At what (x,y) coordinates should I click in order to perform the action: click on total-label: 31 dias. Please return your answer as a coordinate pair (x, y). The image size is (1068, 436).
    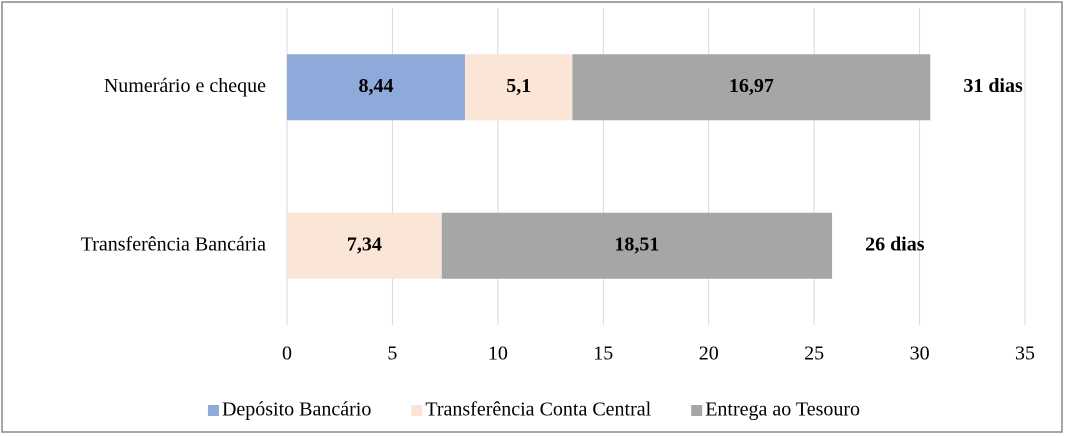
    Looking at the image, I should click on (993, 86).